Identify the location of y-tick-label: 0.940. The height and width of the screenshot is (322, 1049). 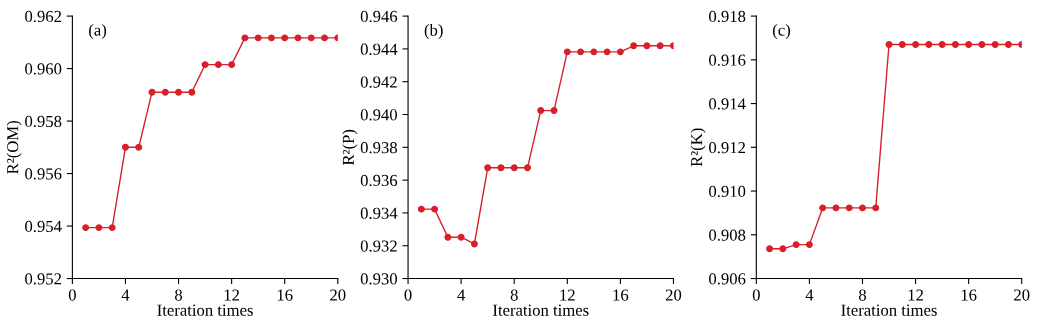
(379, 115).